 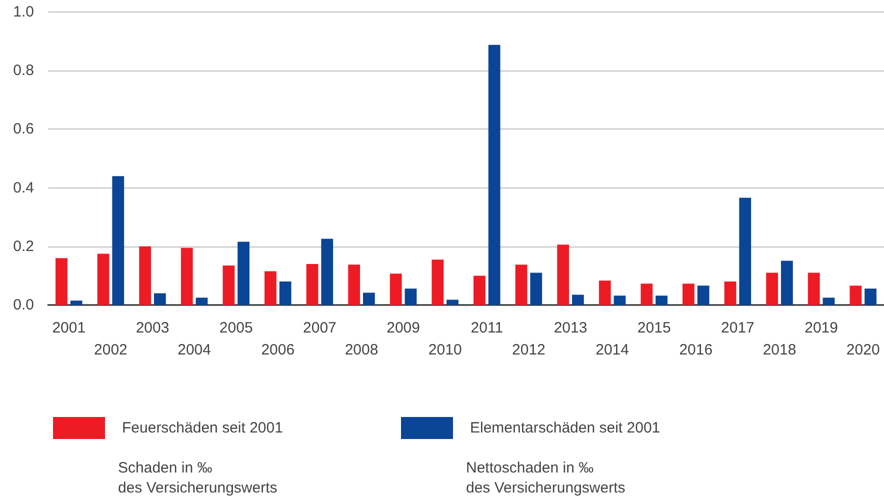 I want to click on x-tick-label: 2008, so click(x=361, y=350).